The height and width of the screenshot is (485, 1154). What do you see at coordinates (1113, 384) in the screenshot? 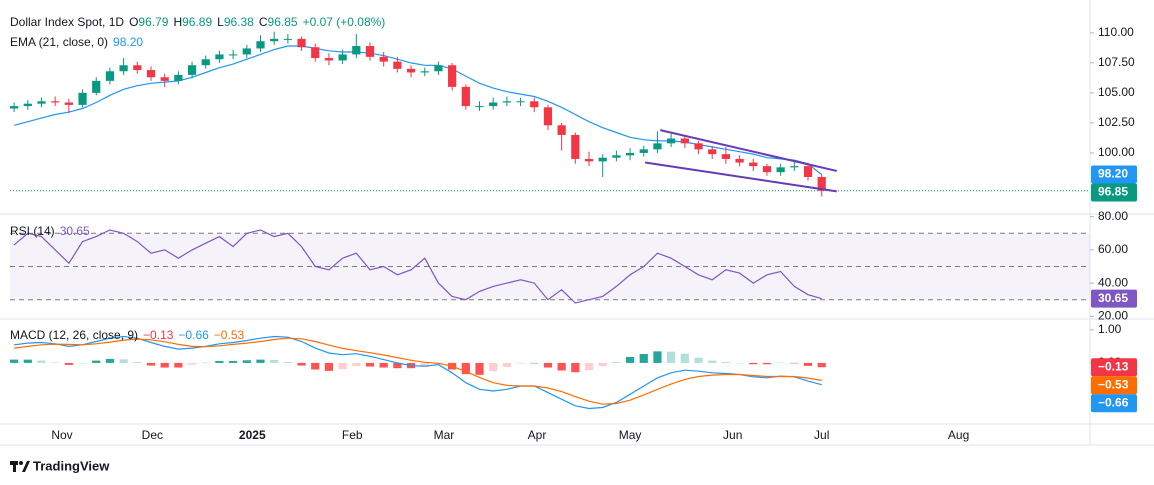
I see `last-value-label: −0.53` at bounding box center [1113, 384].